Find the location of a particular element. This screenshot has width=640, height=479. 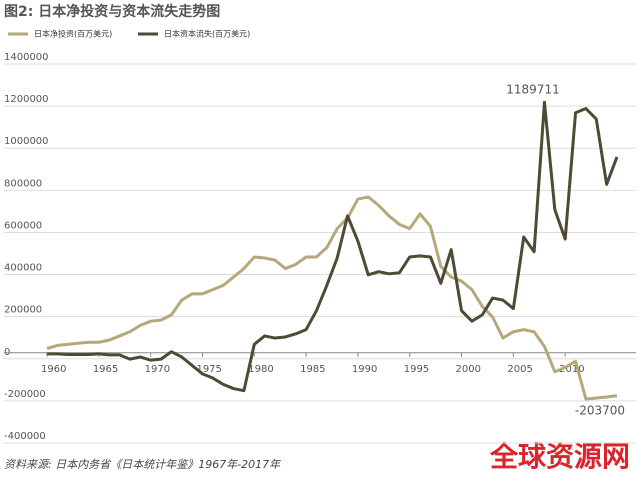

y-tick-label: -200000 is located at coordinates (25, 394).